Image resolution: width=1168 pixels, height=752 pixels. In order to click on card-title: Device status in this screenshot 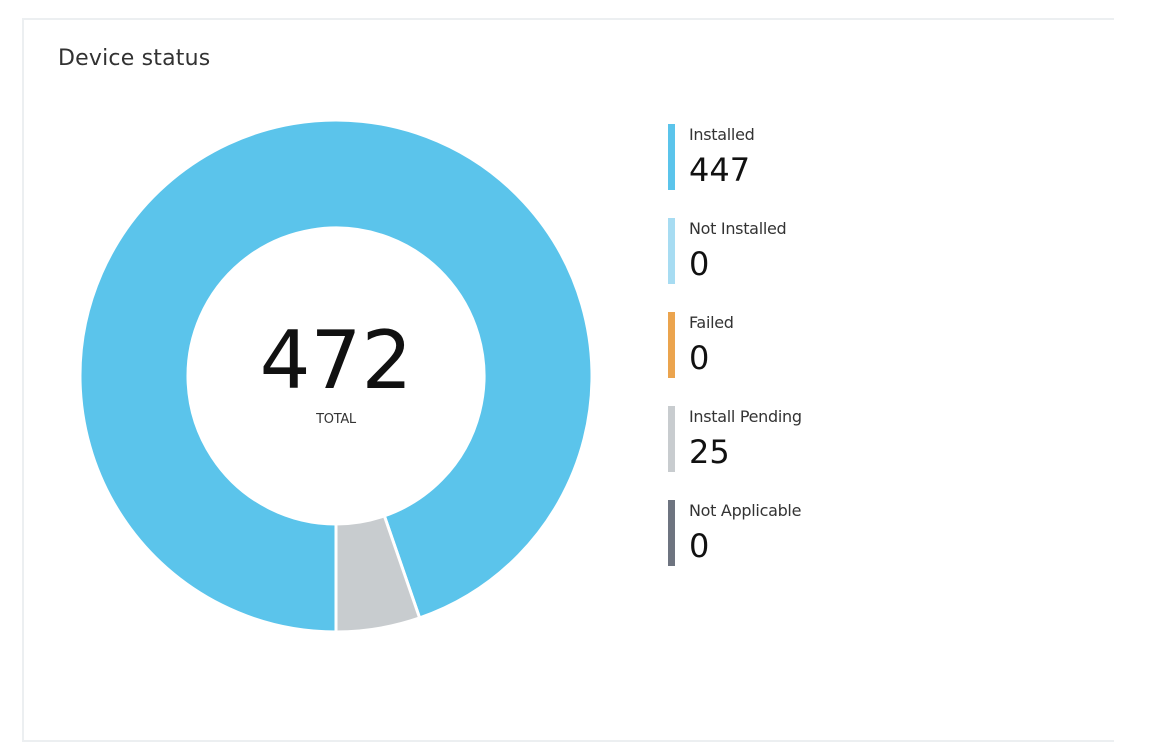, I will do `click(134, 58)`.